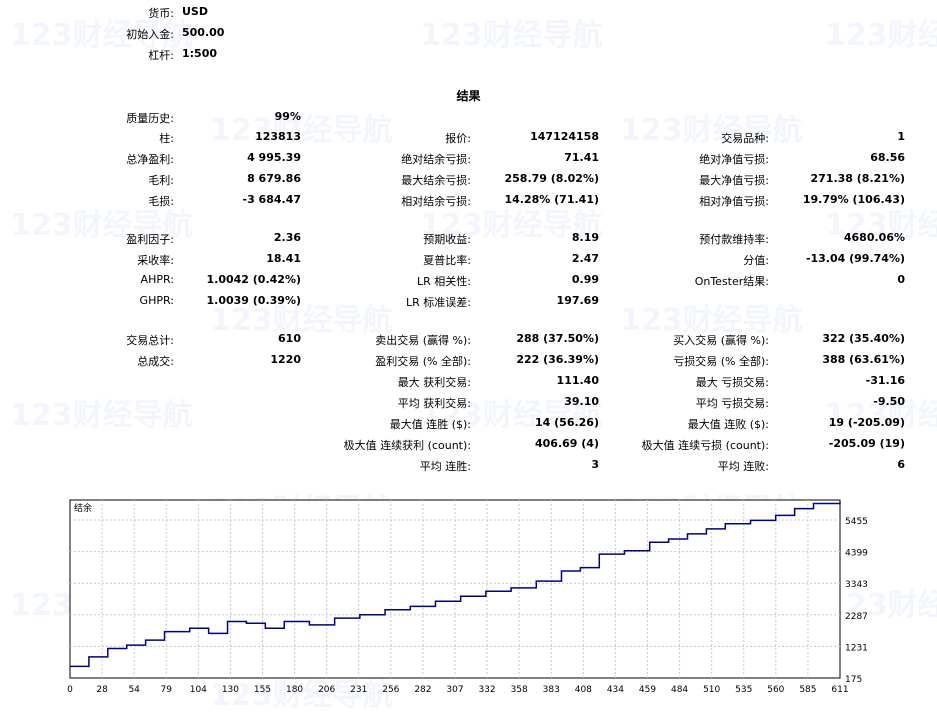 This screenshot has height=714, width=937. I want to click on x-tick-label: 282, so click(422, 690).